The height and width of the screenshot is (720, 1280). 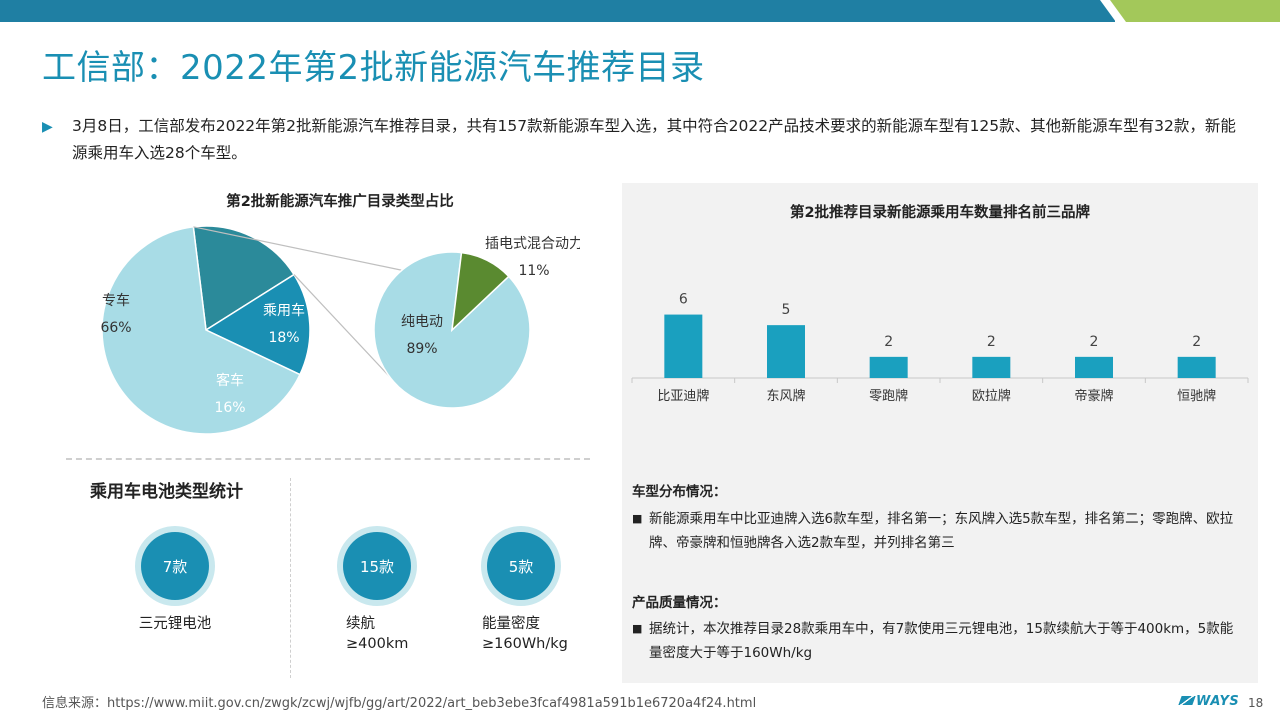 I want to click on section-divider, so click(x=328, y=459).